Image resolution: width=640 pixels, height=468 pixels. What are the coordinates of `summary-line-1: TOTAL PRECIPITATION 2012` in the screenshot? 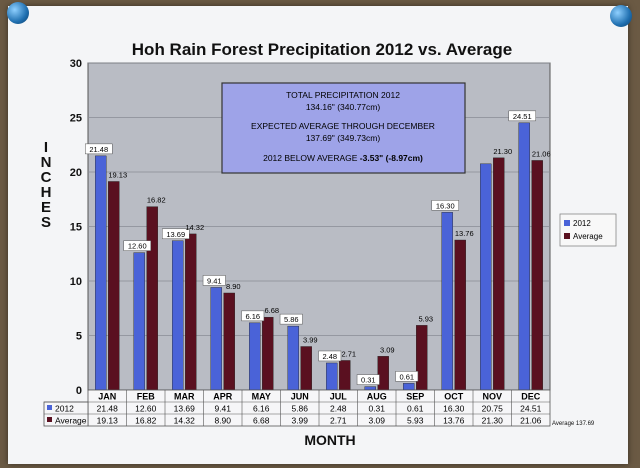 It's located at (343, 95).